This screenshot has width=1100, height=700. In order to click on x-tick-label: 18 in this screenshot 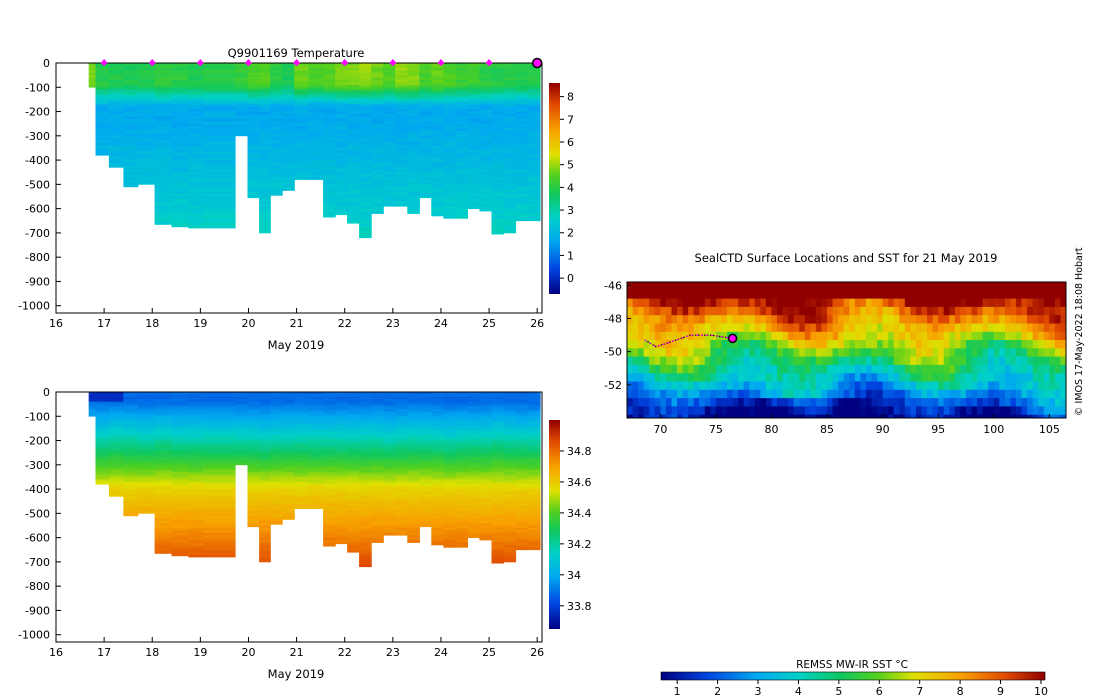, I will do `click(152, 323)`.